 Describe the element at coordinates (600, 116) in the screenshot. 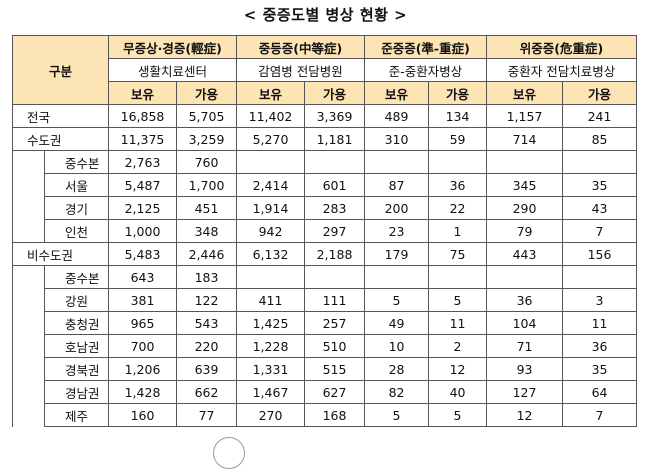

I see `value-cell: 241` at that location.